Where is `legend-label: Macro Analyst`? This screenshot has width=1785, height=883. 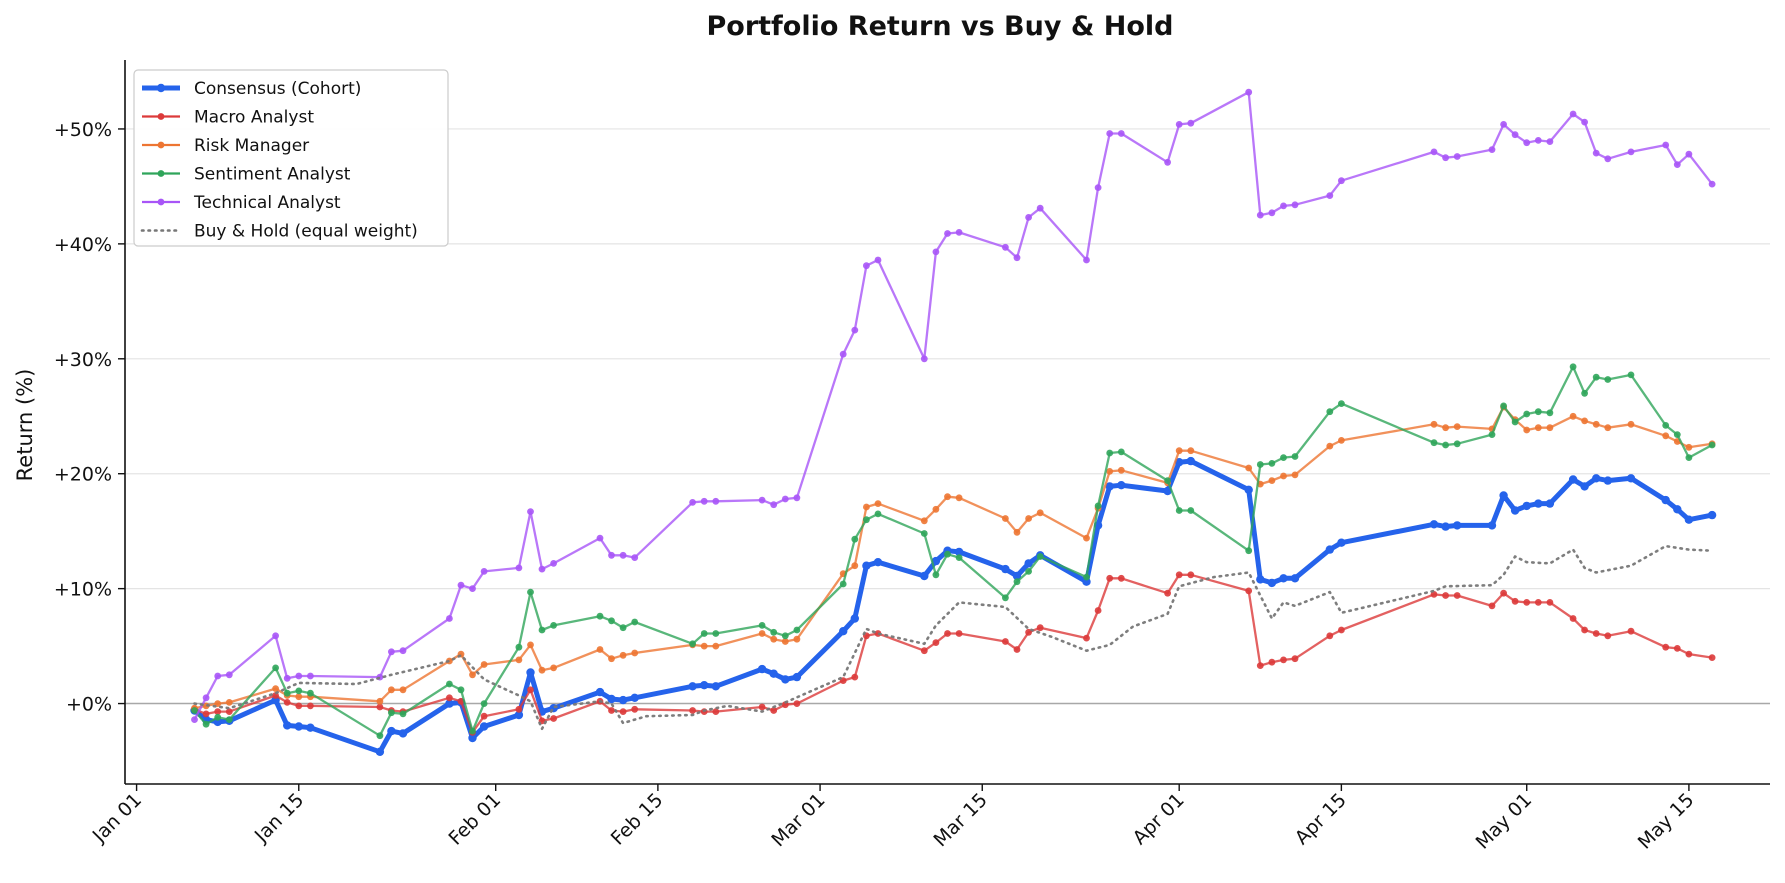 legend-label: Macro Analyst is located at coordinates (254, 118).